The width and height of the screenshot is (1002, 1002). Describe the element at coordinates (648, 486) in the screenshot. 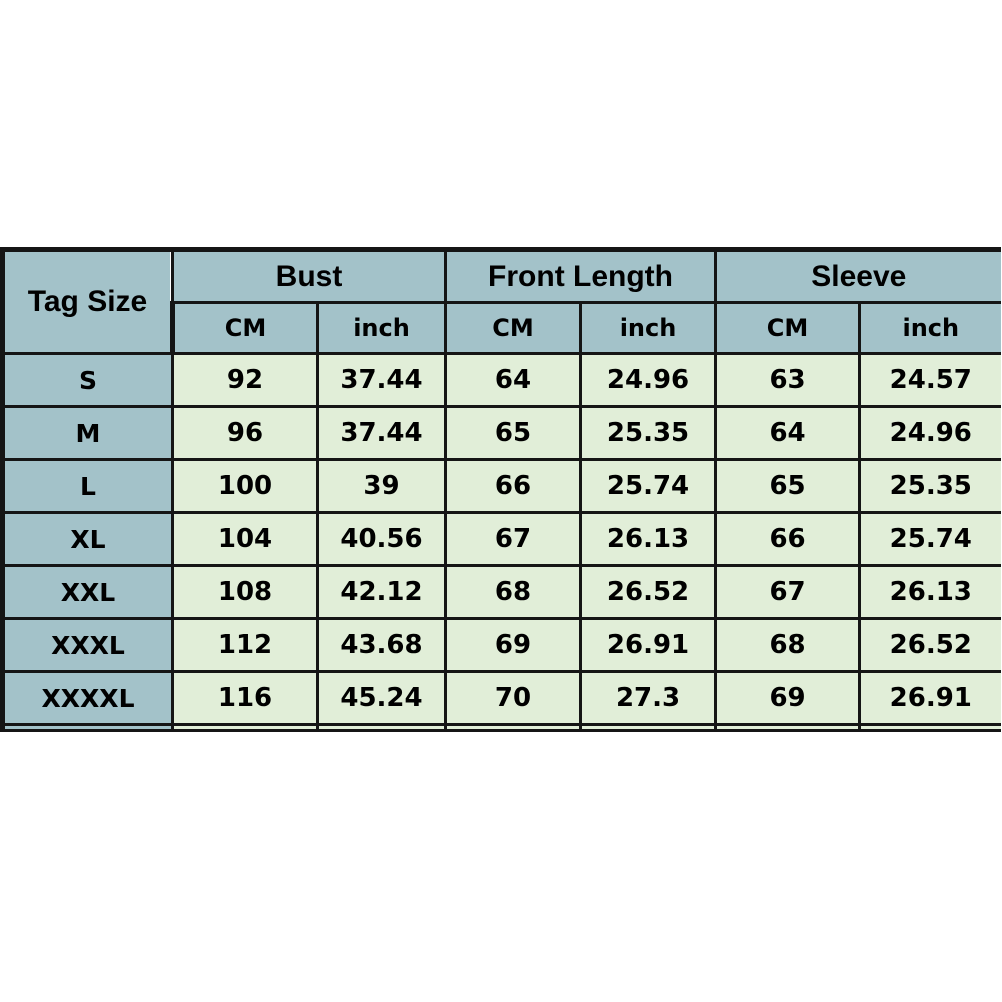

I see `front-length-inch-value: 25.74` at that location.